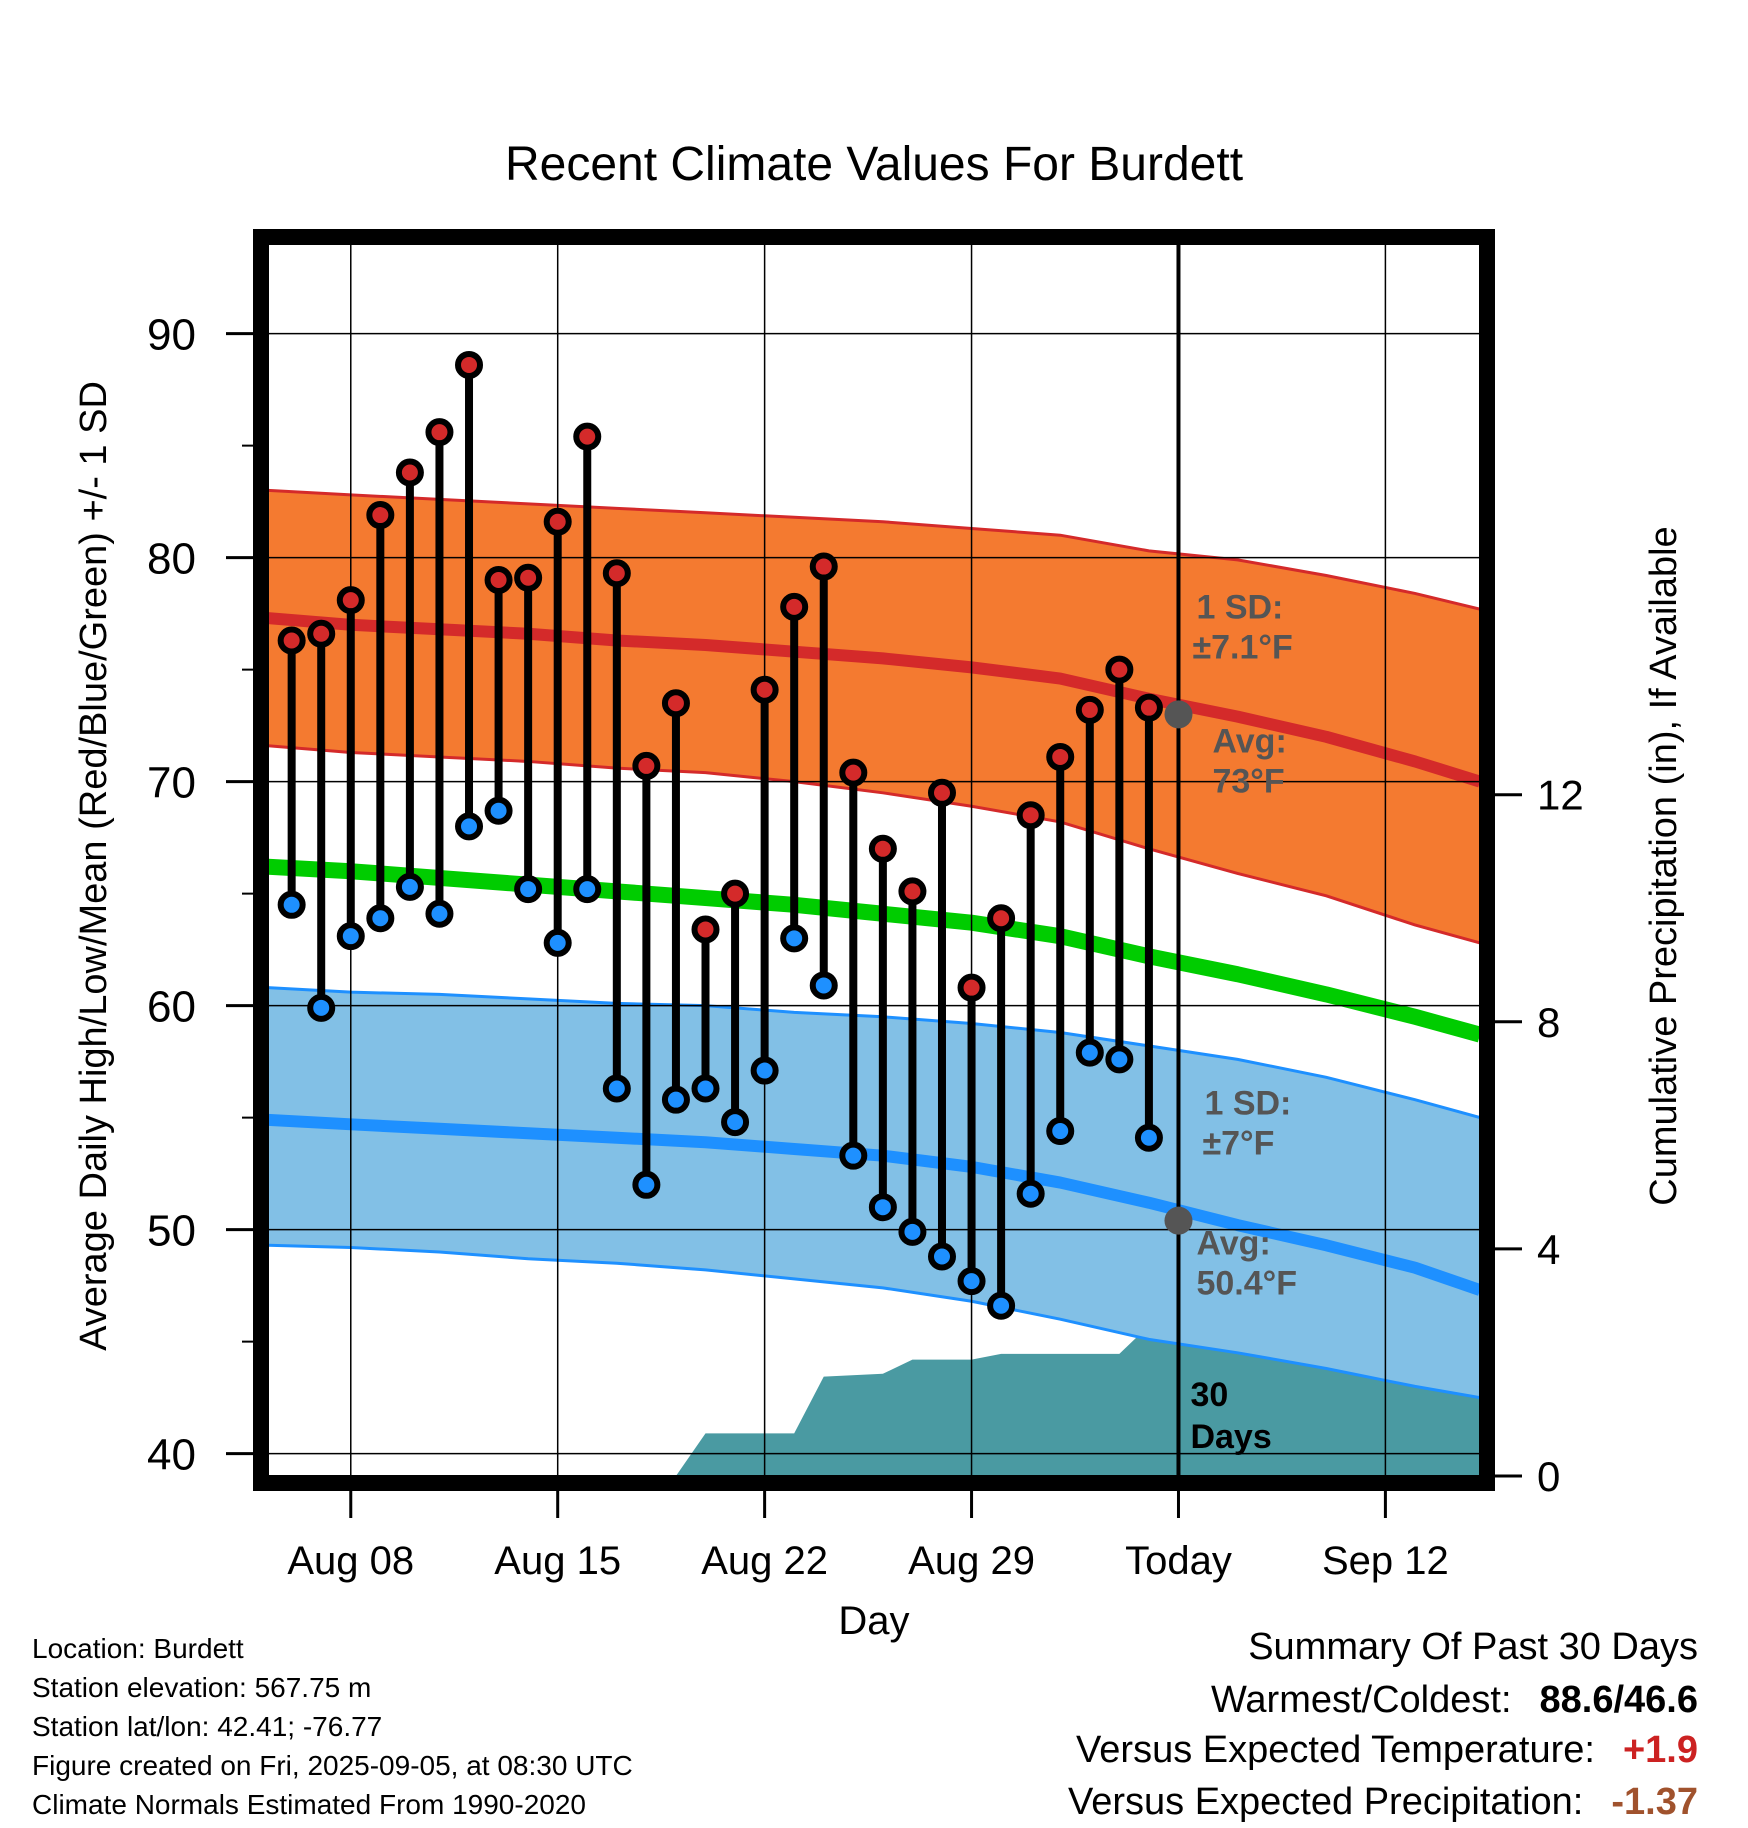  Describe the element at coordinates (1454, 1700) in the screenshot. I see `summary-warm-cold: Warmest/Coldest: 88.6/46.6` at that location.